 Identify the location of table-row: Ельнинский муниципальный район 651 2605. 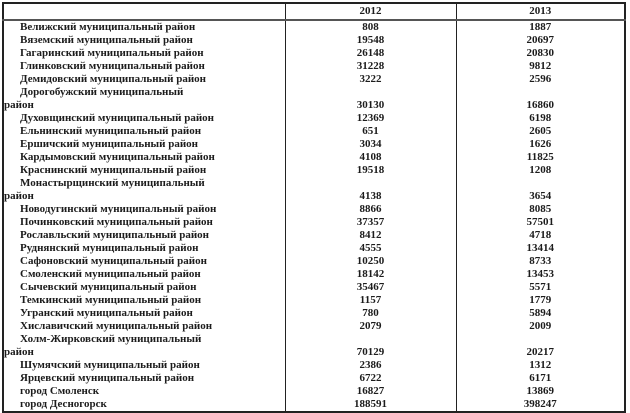
(314, 131).